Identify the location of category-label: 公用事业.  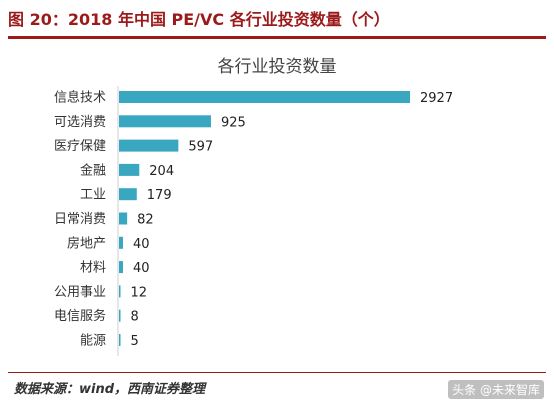
(80, 292).